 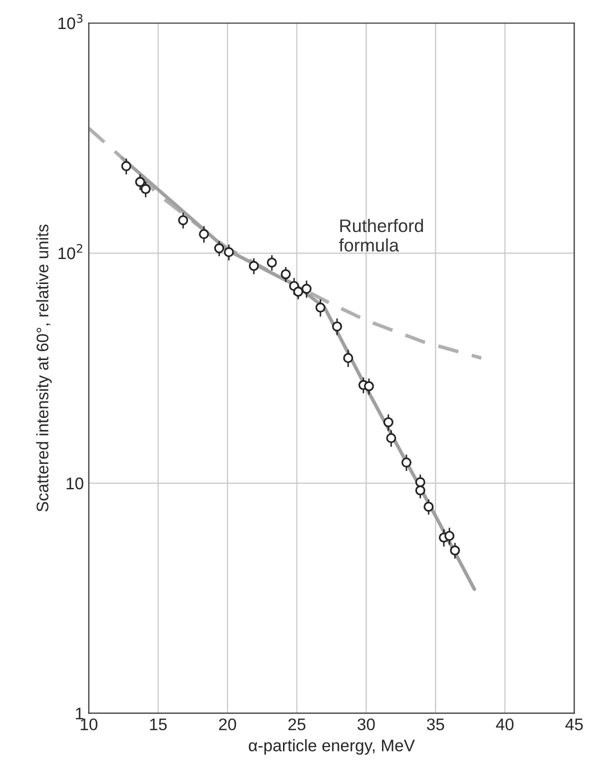 What do you see at coordinates (70, 22) in the screenshot?
I see `y-tick-label: 10$^{3}$` at bounding box center [70, 22].